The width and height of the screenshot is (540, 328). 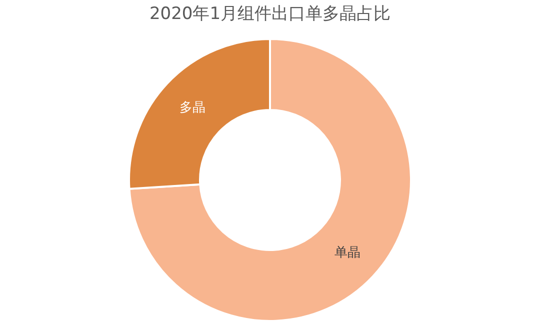 What do you see at coordinates (193, 108) in the screenshot?
I see `slice-label: 多晶` at bounding box center [193, 108].